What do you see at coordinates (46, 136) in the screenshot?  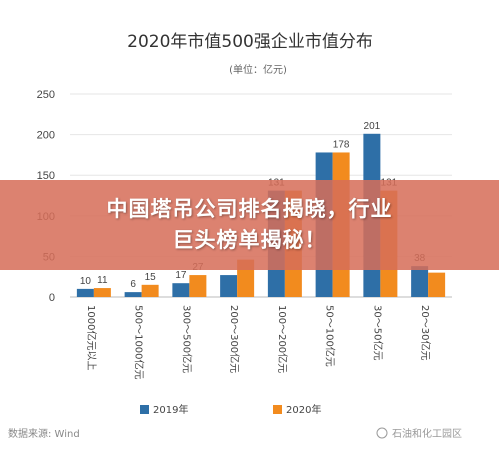 I see `y-tick-label: 200` at bounding box center [46, 136].